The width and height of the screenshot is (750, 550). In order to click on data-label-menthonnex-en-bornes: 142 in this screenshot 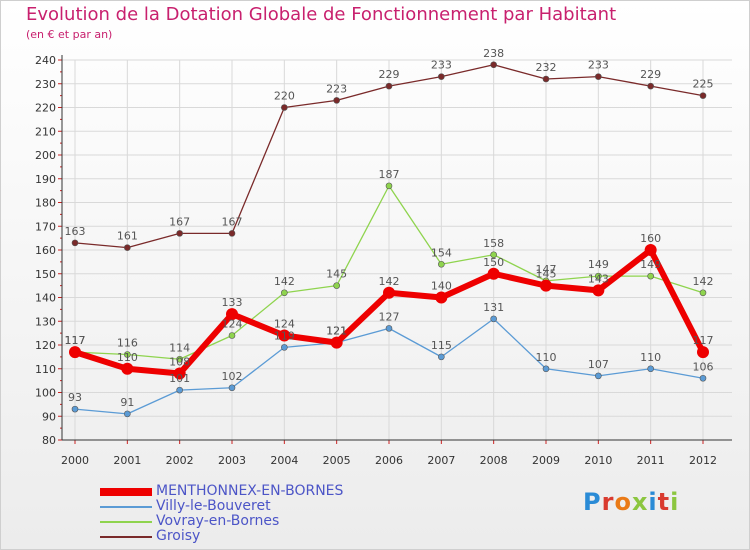, I will do `click(389, 281)`.